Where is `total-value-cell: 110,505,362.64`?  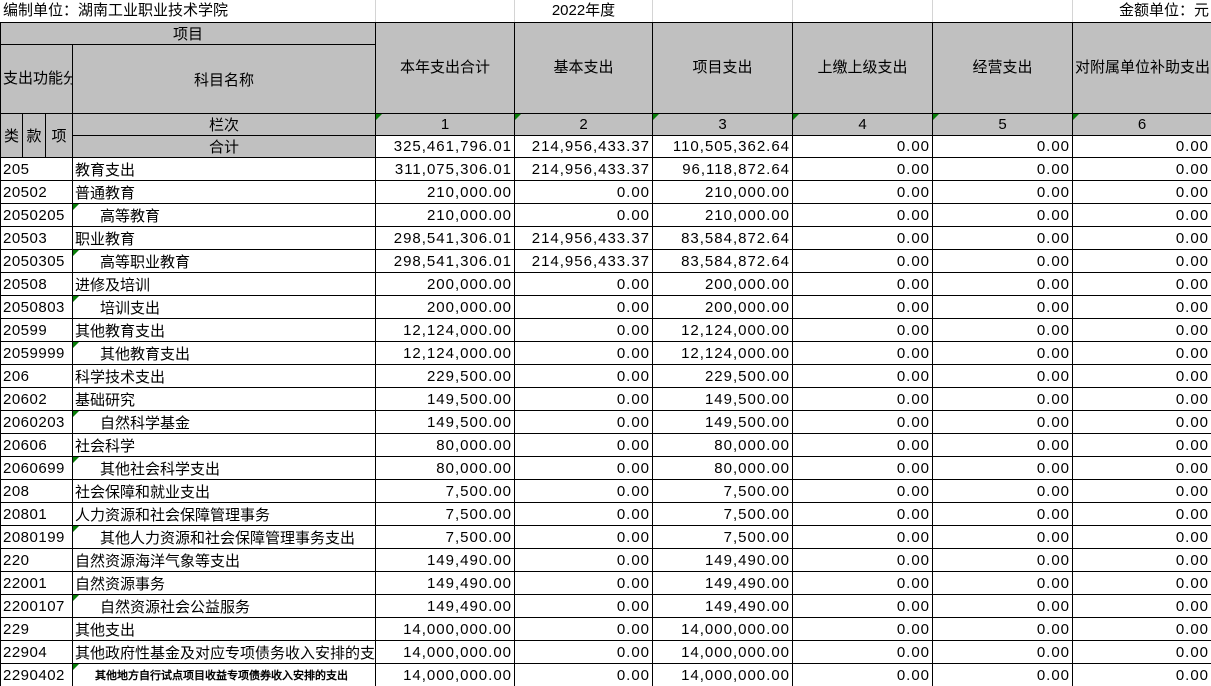 total-value-cell: 110,505,362.64 is located at coordinates (723, 146).